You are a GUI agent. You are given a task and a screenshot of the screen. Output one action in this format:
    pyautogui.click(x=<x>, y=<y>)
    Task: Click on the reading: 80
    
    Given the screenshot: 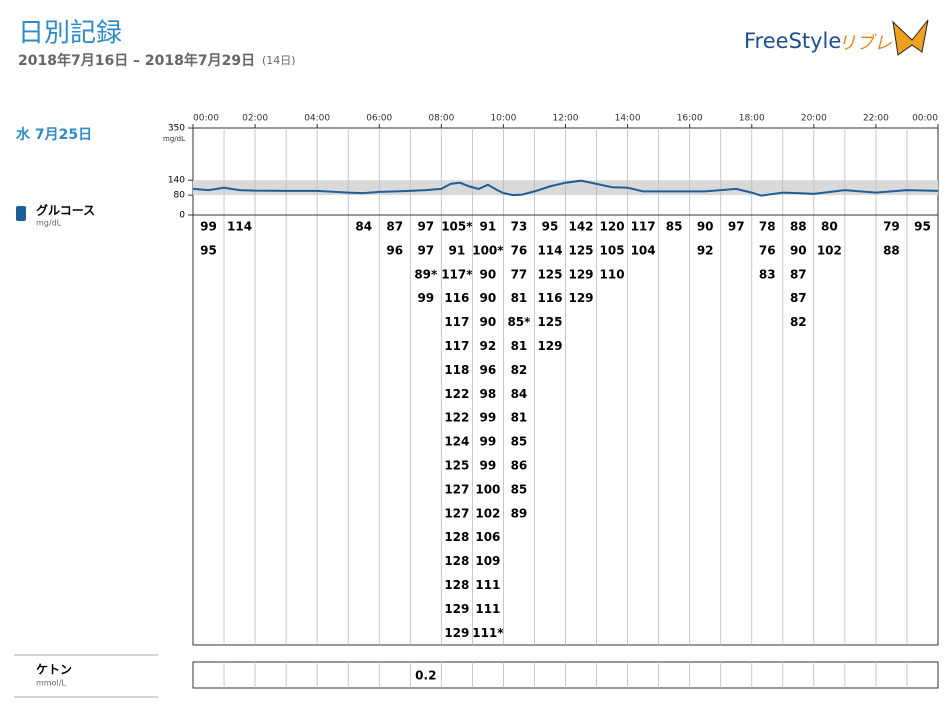 What is the action you would take?
    pyautogui.click(x=829, y=227)
    